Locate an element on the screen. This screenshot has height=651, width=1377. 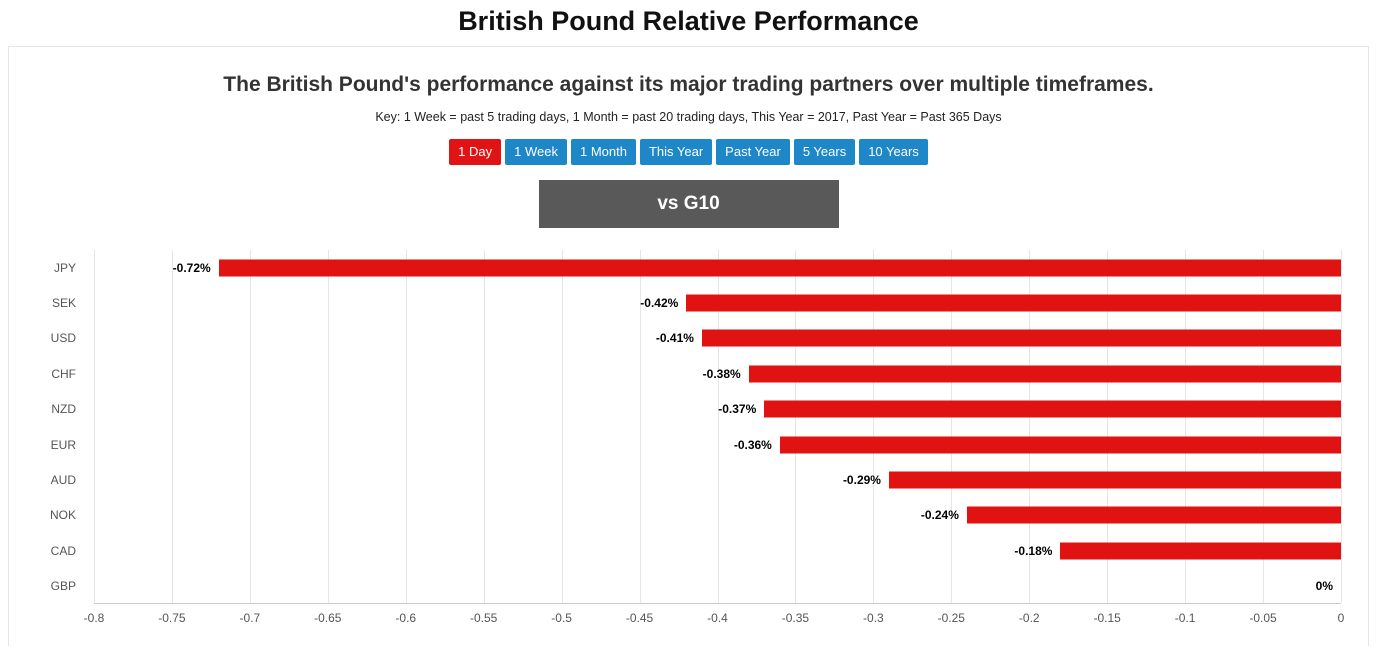
bar-eur is located at coordinates (1060, 445).